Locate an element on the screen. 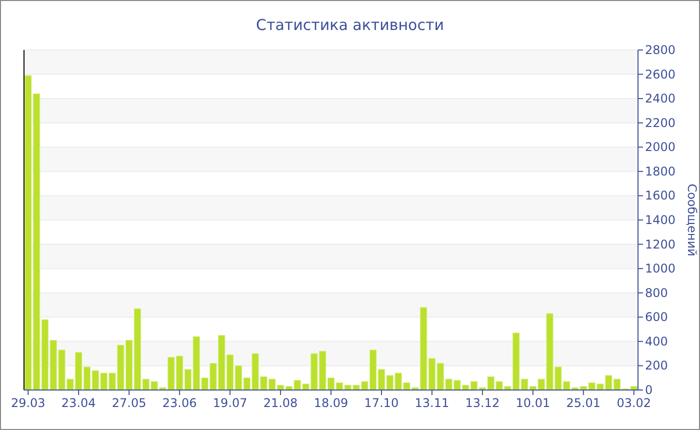  y-axis-title: Сообщений is located at coordinates (692, 220).